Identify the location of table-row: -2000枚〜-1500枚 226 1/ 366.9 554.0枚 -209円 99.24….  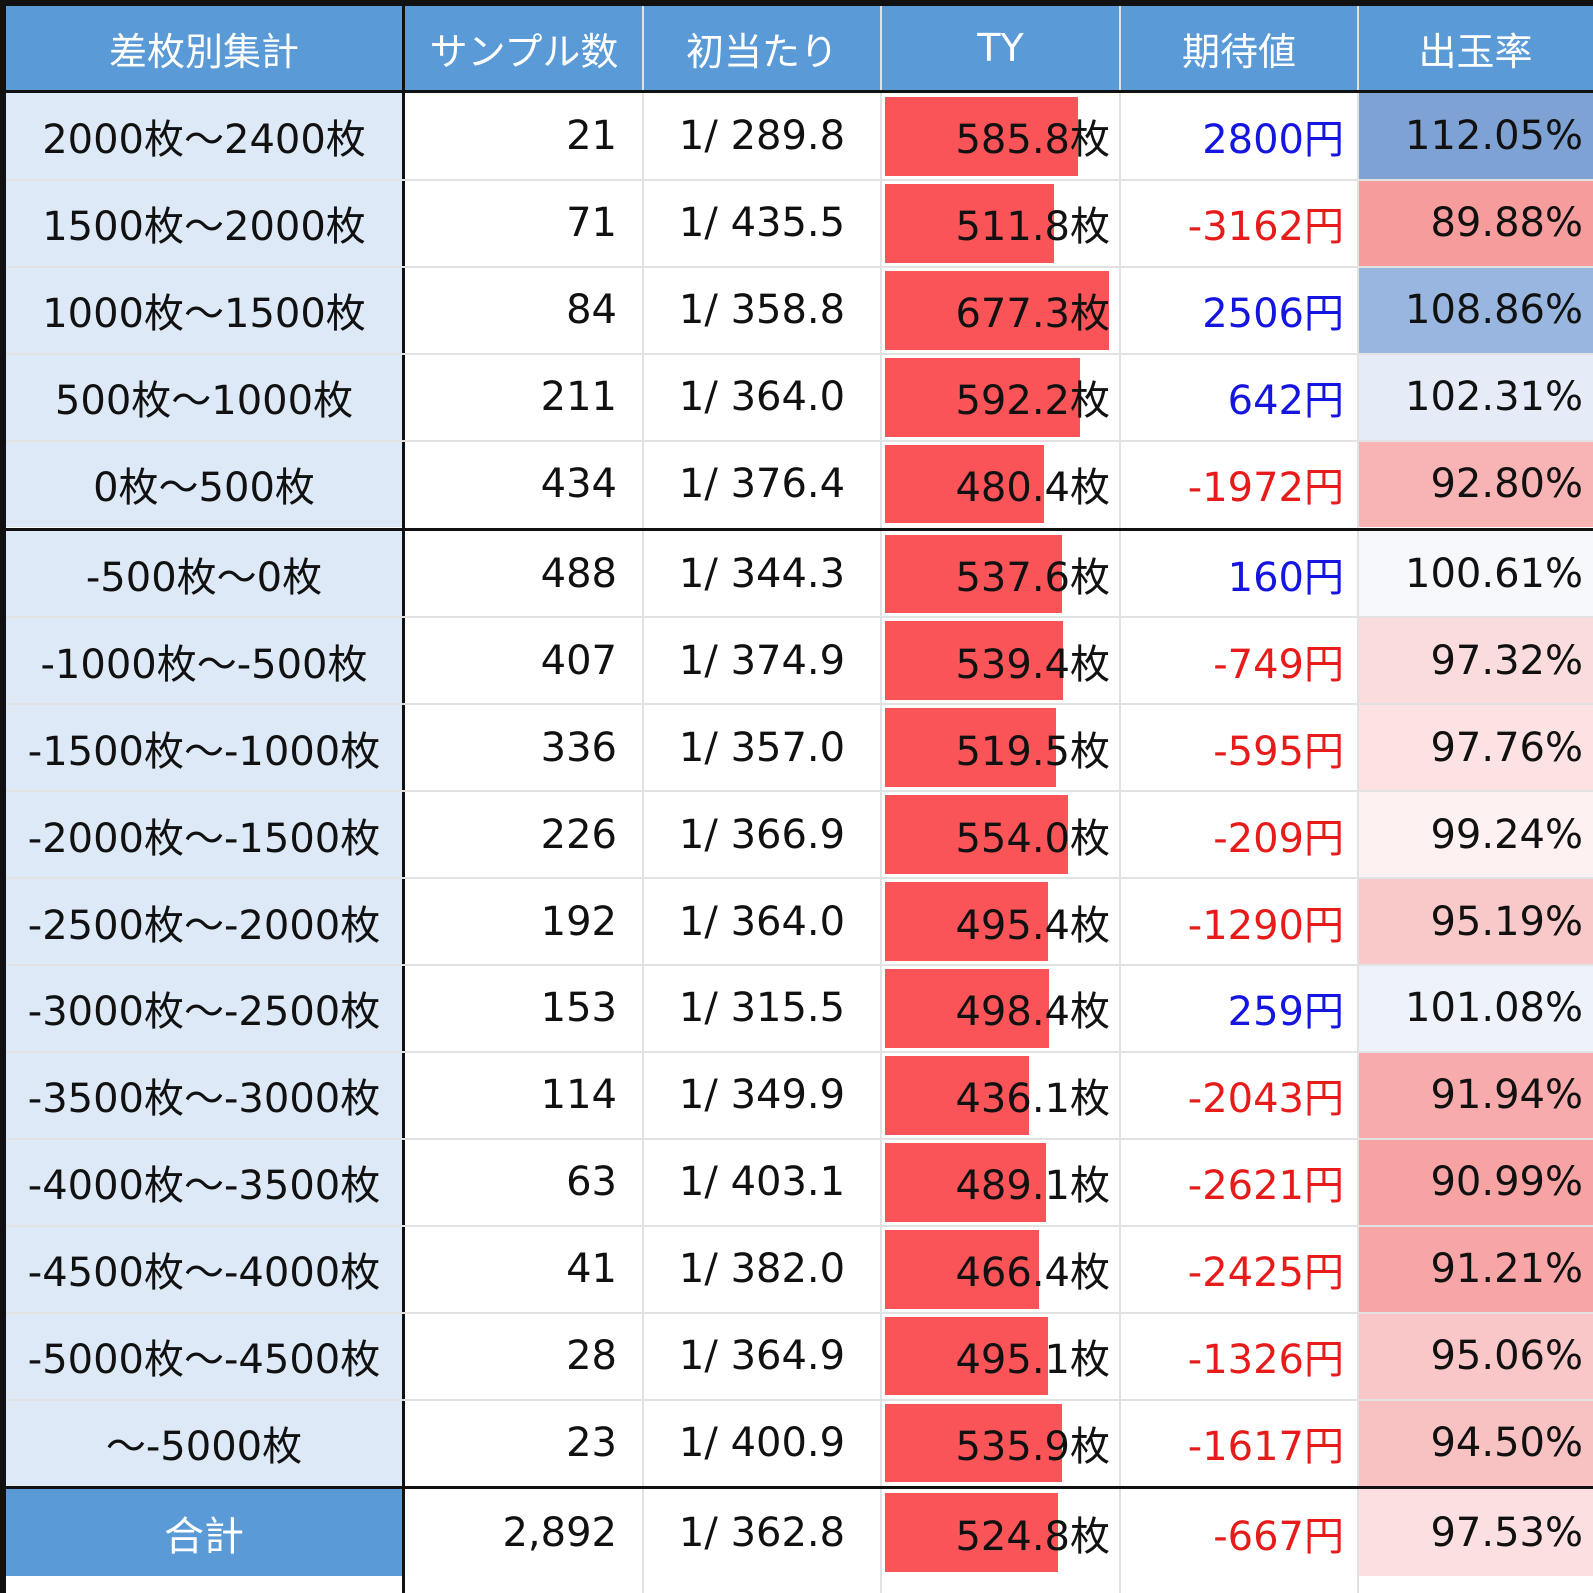
(799, 835).